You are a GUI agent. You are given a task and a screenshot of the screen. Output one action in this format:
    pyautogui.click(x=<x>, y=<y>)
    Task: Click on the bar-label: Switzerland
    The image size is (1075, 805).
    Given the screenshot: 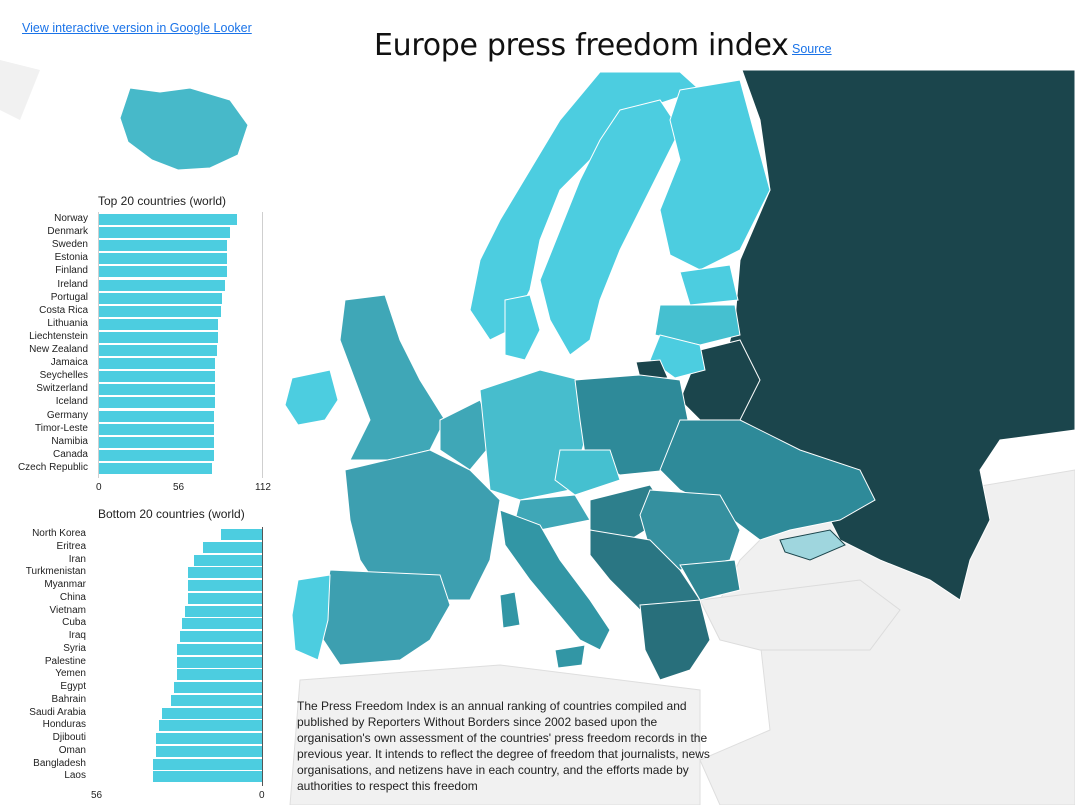 What is the action you would take?
    pyautogui.click(x=62, y=389)
    